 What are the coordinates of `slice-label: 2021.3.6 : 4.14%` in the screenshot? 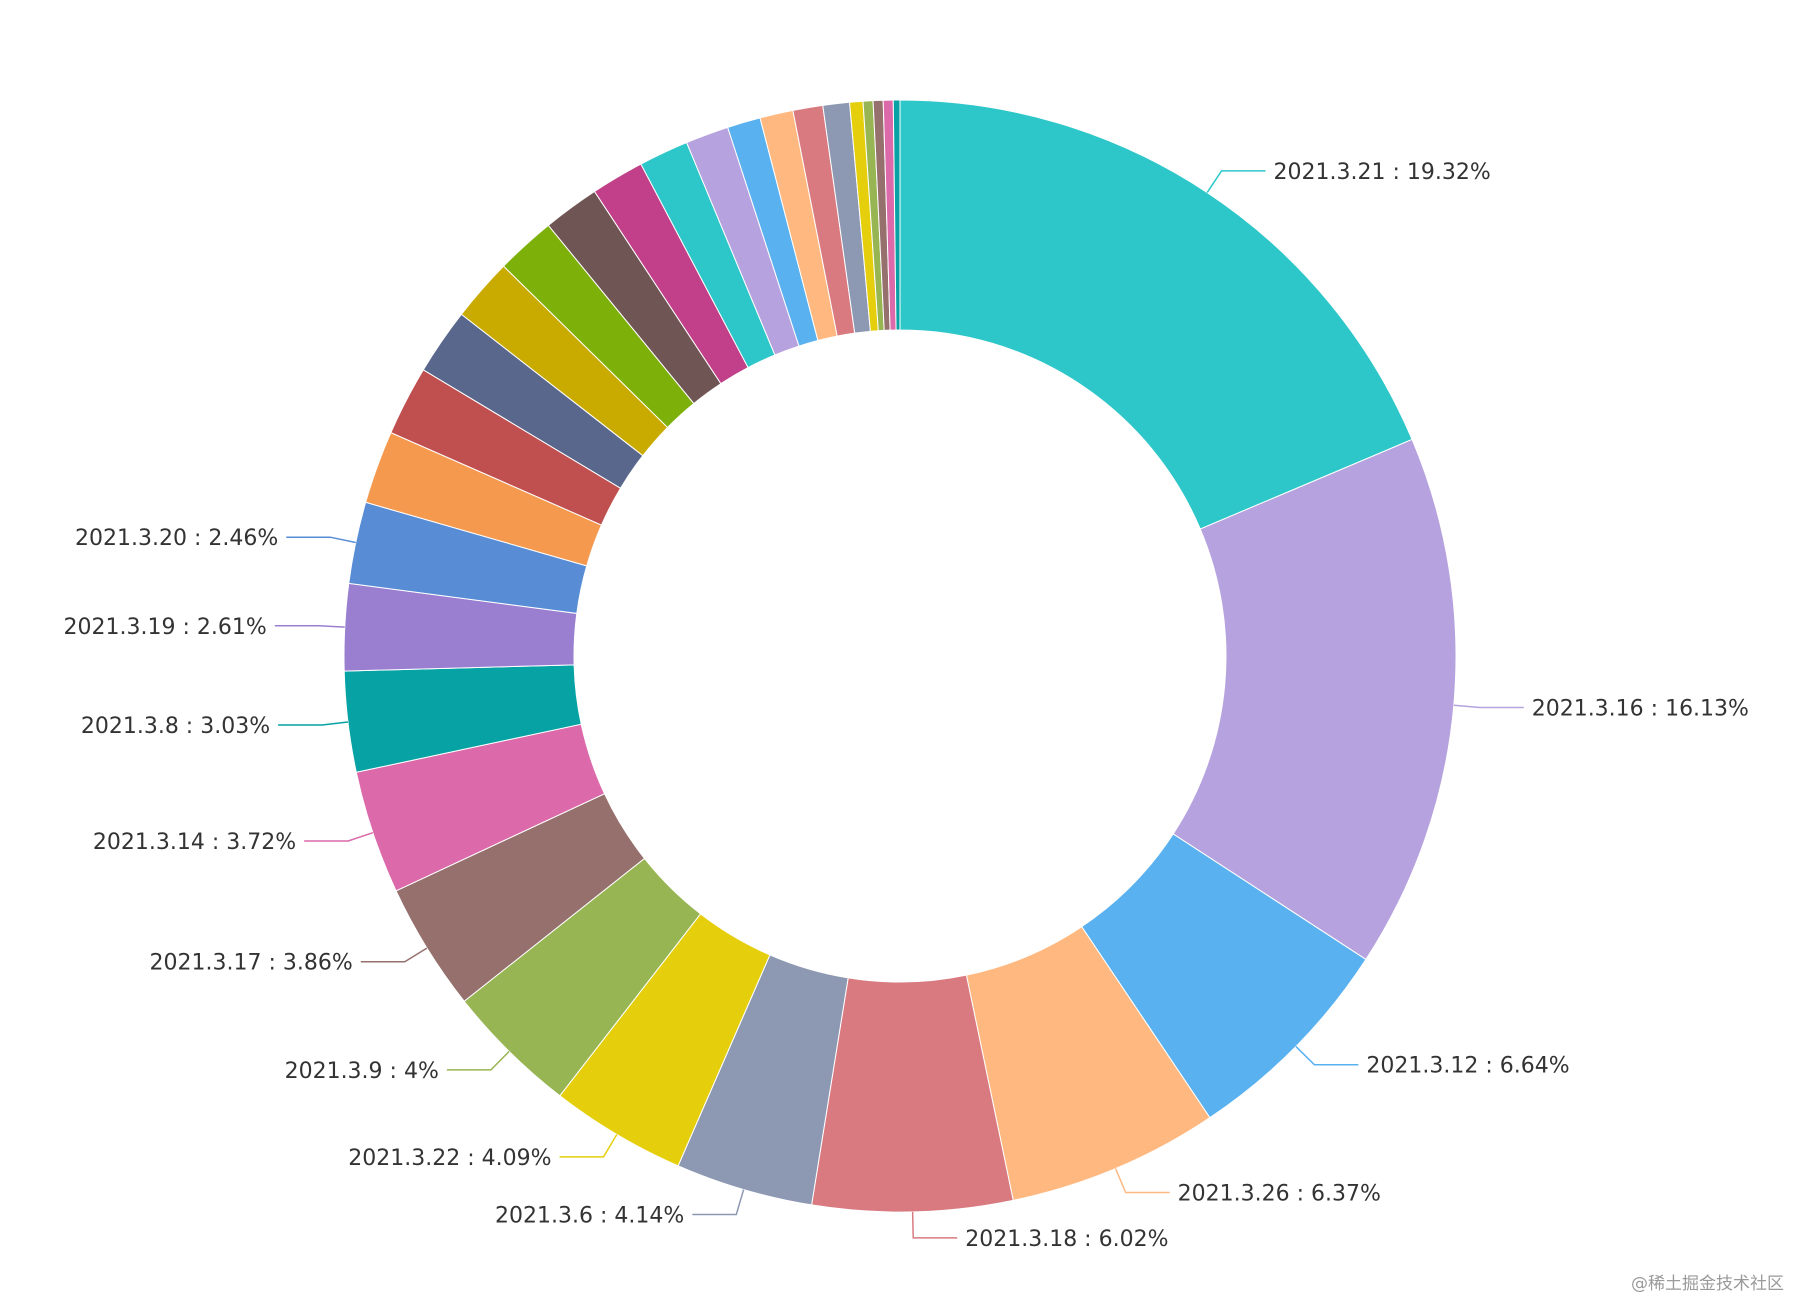 It's located at (589, 1216).